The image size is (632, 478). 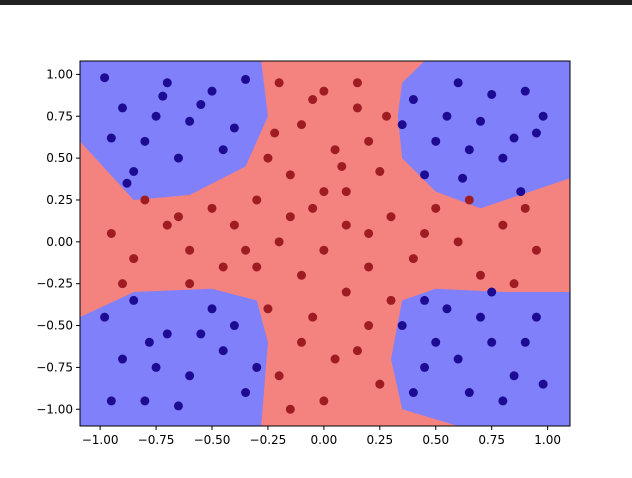 What do you see at coordinates (59, 74) in the screenshot?
I see `y-tick-label: 1.00` at bounding box center [59, 74].